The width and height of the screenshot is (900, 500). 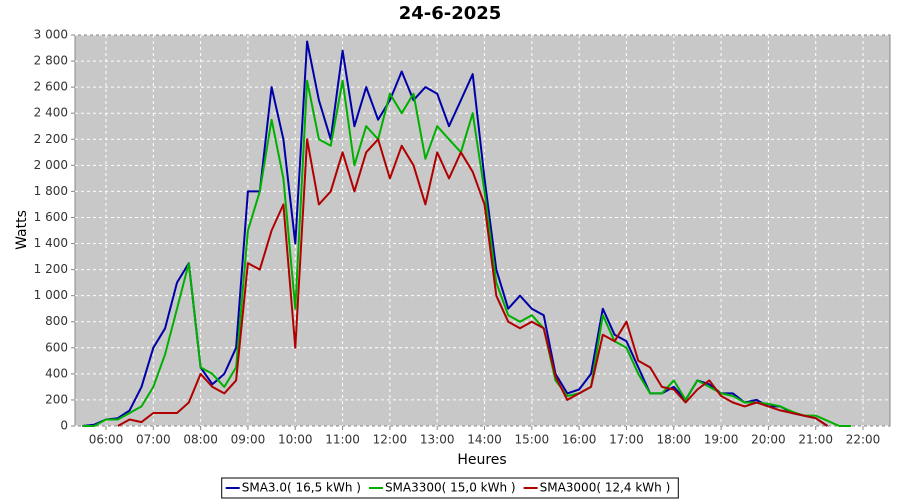 I want to click on x-tick-label: 17:00, so click(x=626, y=440).